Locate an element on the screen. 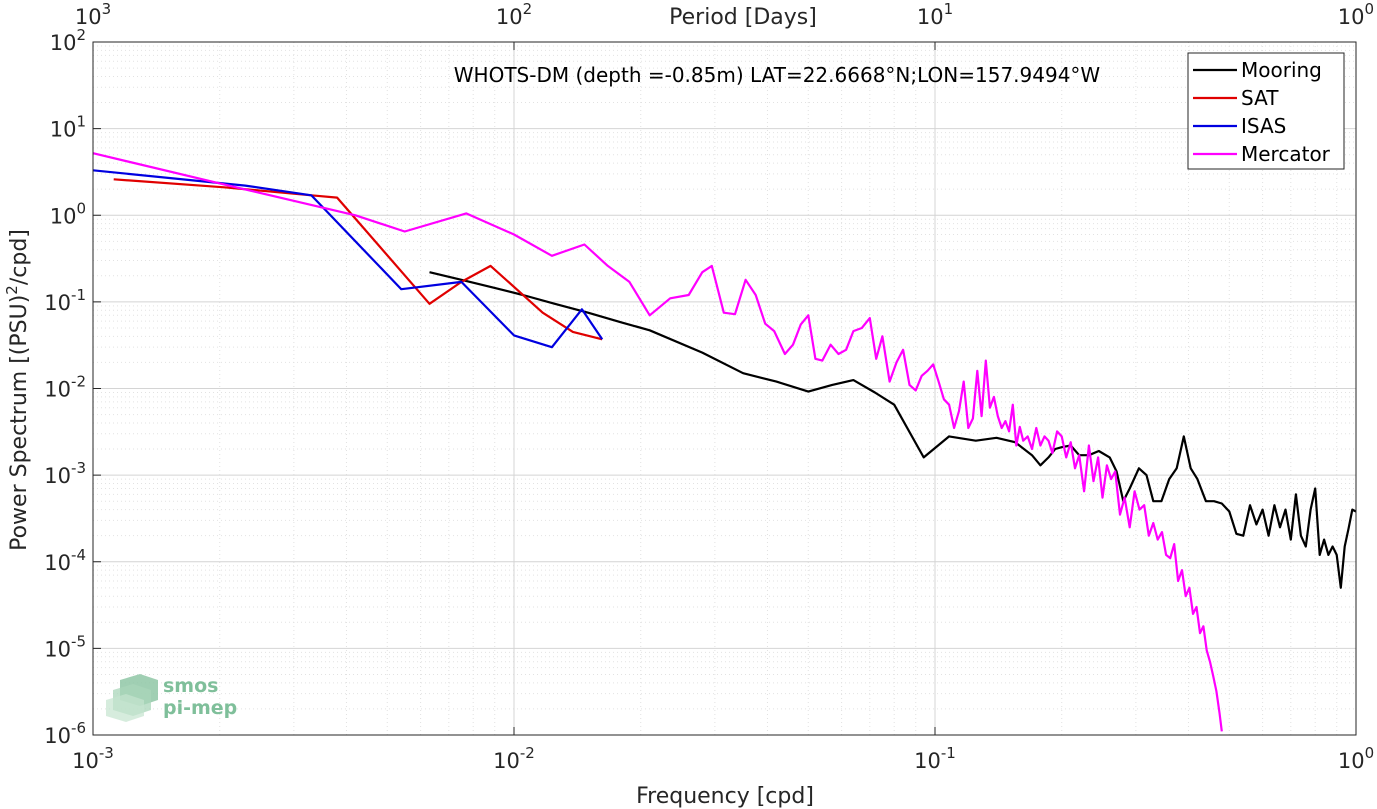 The height and width of the screenshot is (809, 1377). top-x-tick-label: 10² is located at coordinates (514, 14).